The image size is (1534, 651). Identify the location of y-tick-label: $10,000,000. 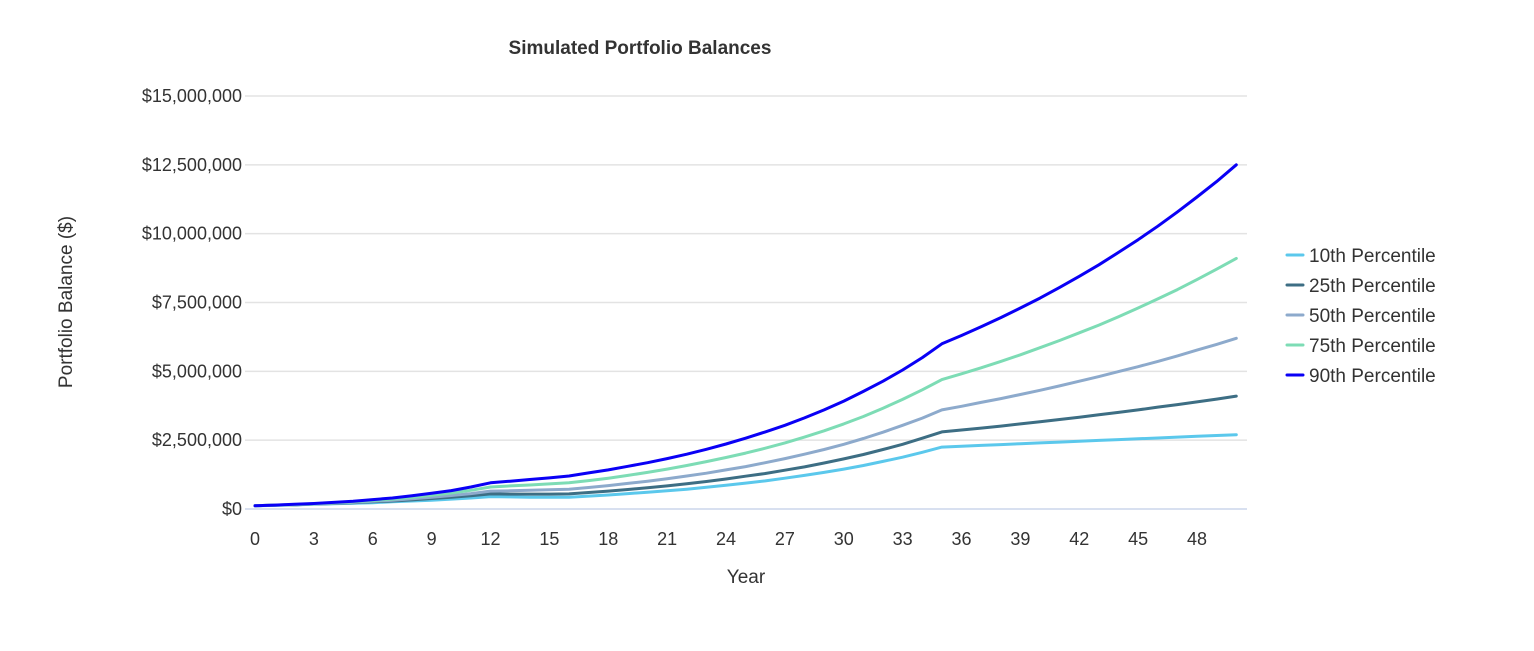
(192, 234).